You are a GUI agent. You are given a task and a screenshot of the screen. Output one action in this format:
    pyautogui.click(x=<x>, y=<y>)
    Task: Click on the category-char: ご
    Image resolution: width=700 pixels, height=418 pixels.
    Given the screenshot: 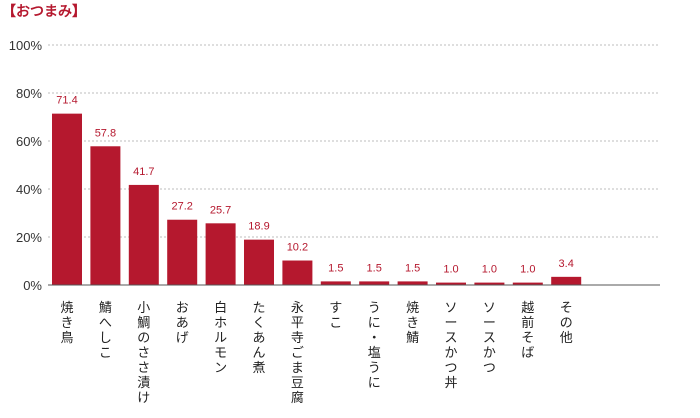 What is the action you would take?
    pyautogui.click(x=297, y=353)
    